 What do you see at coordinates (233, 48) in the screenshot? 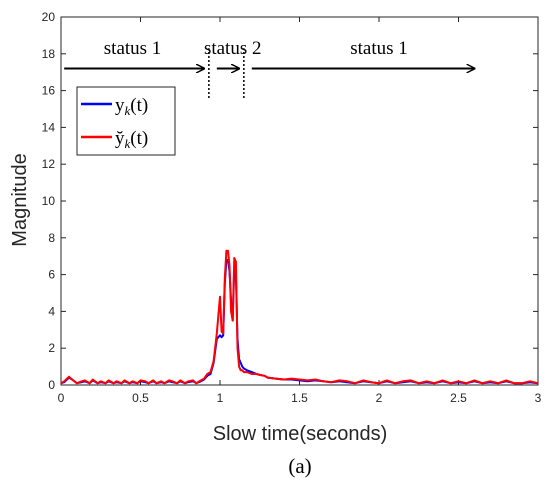
I see `status-label-2: status 2` at bounding box center [233, 48].